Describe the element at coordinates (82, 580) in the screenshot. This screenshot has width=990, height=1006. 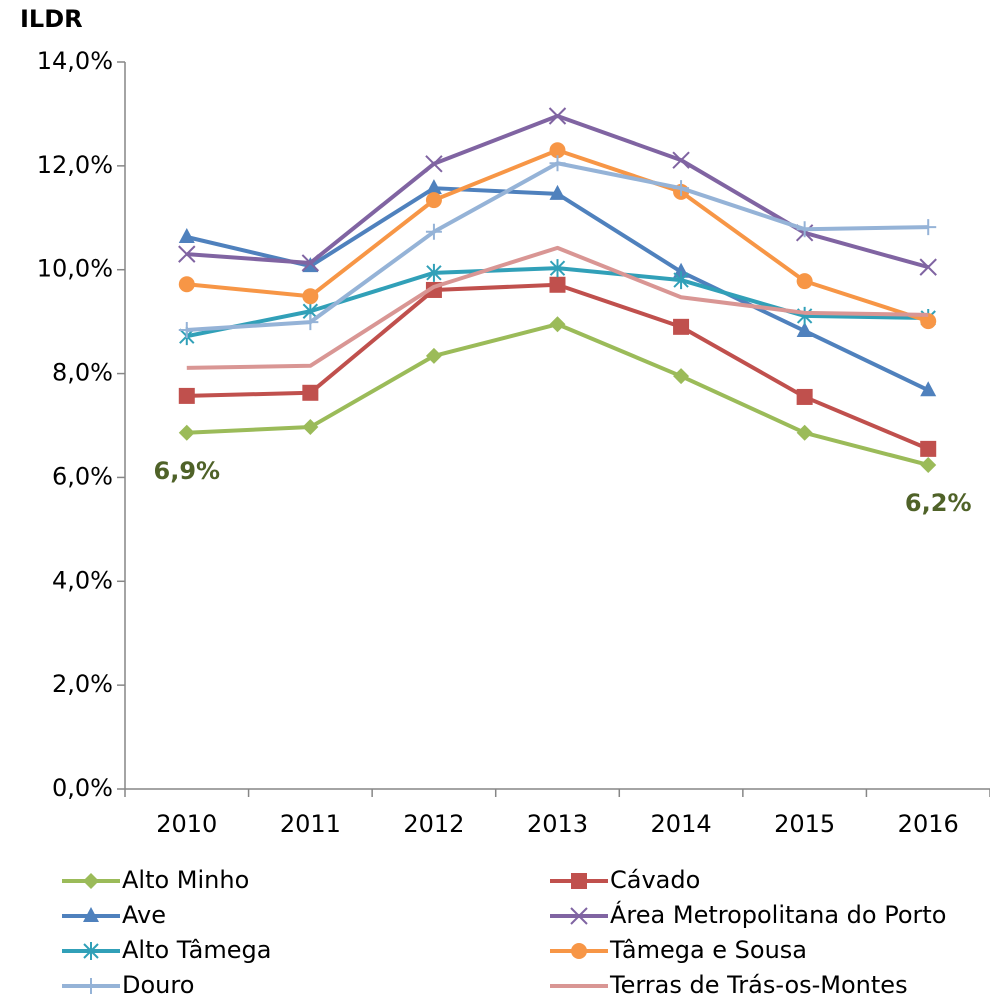
I see `y-tick-label: 4,0%` at that location.